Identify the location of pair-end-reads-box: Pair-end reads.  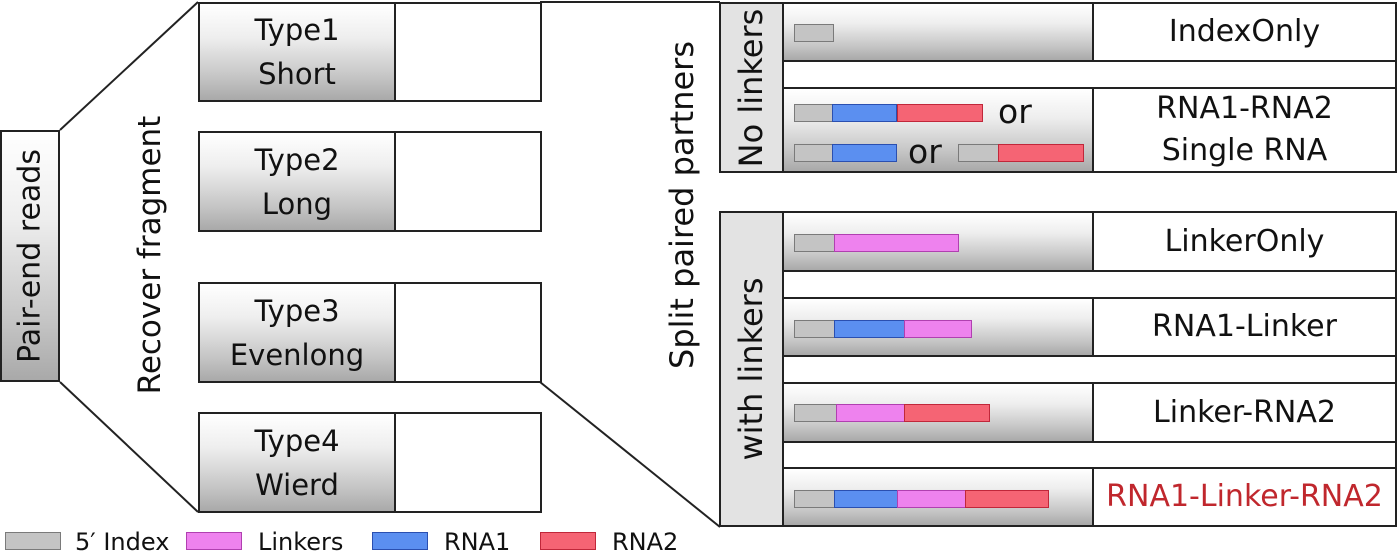
(30, 256).